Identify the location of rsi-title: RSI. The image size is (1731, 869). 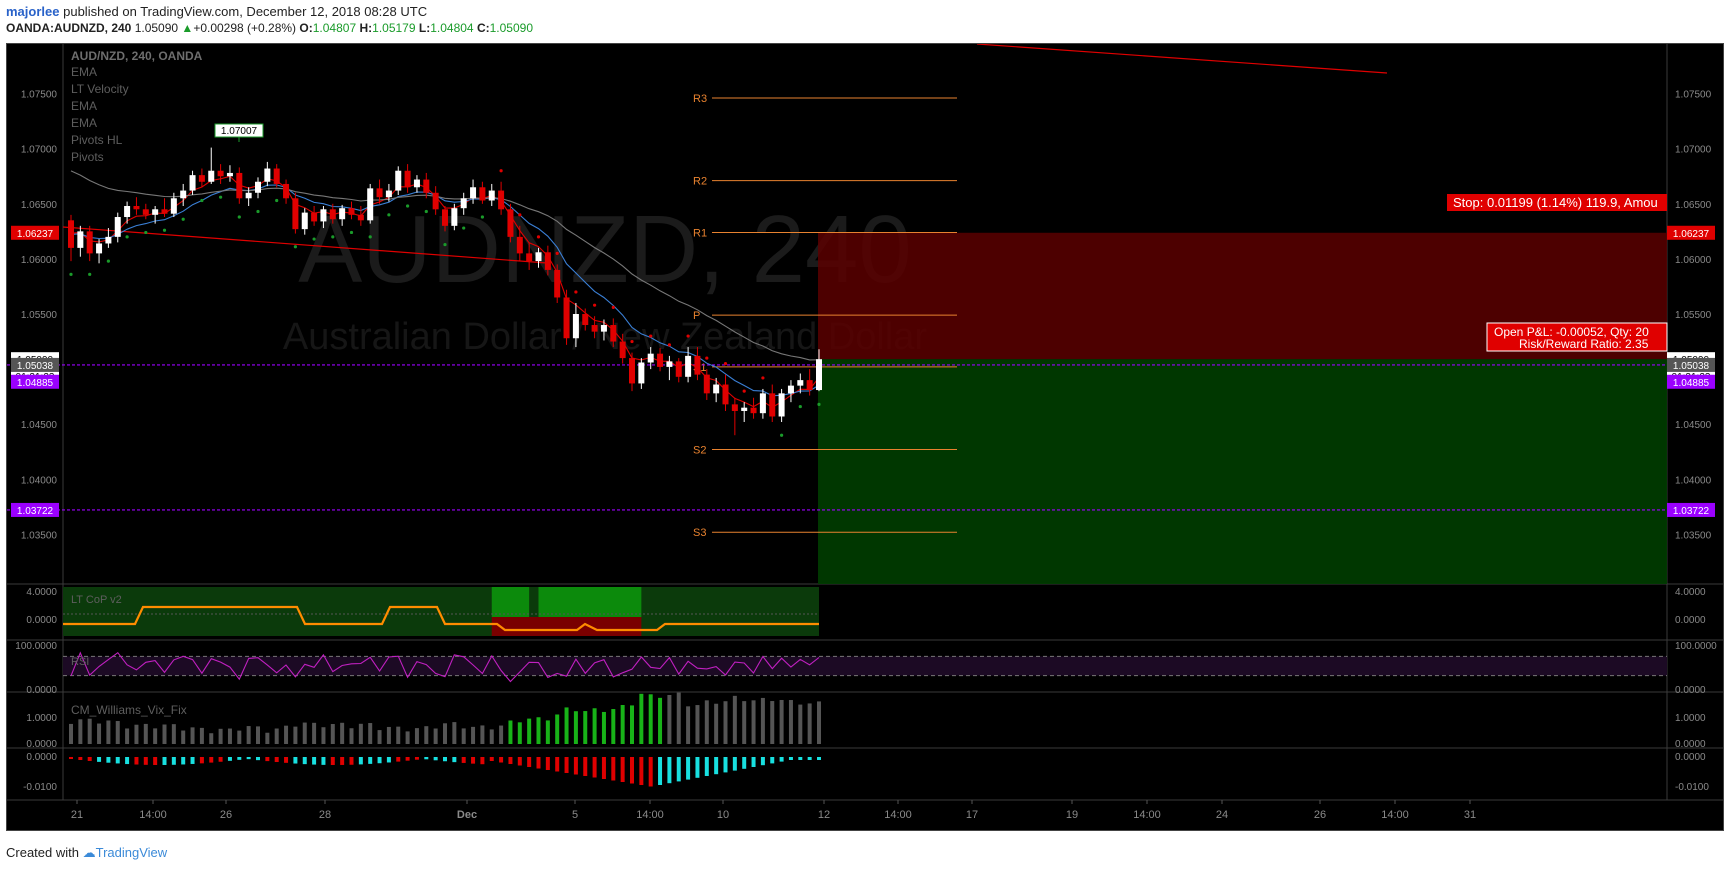
(80, 662).